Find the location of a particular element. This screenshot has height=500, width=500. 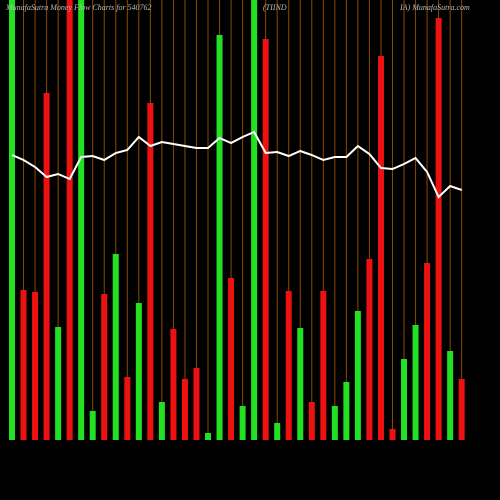

chart-title: IA) MunafaSutra.com is located at coordinates (434, 7).